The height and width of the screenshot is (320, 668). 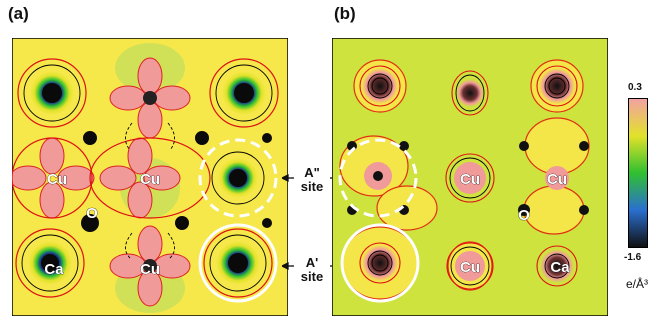 I want to click on a-double-prime-site-circle-a, so click(x=238, y=178).